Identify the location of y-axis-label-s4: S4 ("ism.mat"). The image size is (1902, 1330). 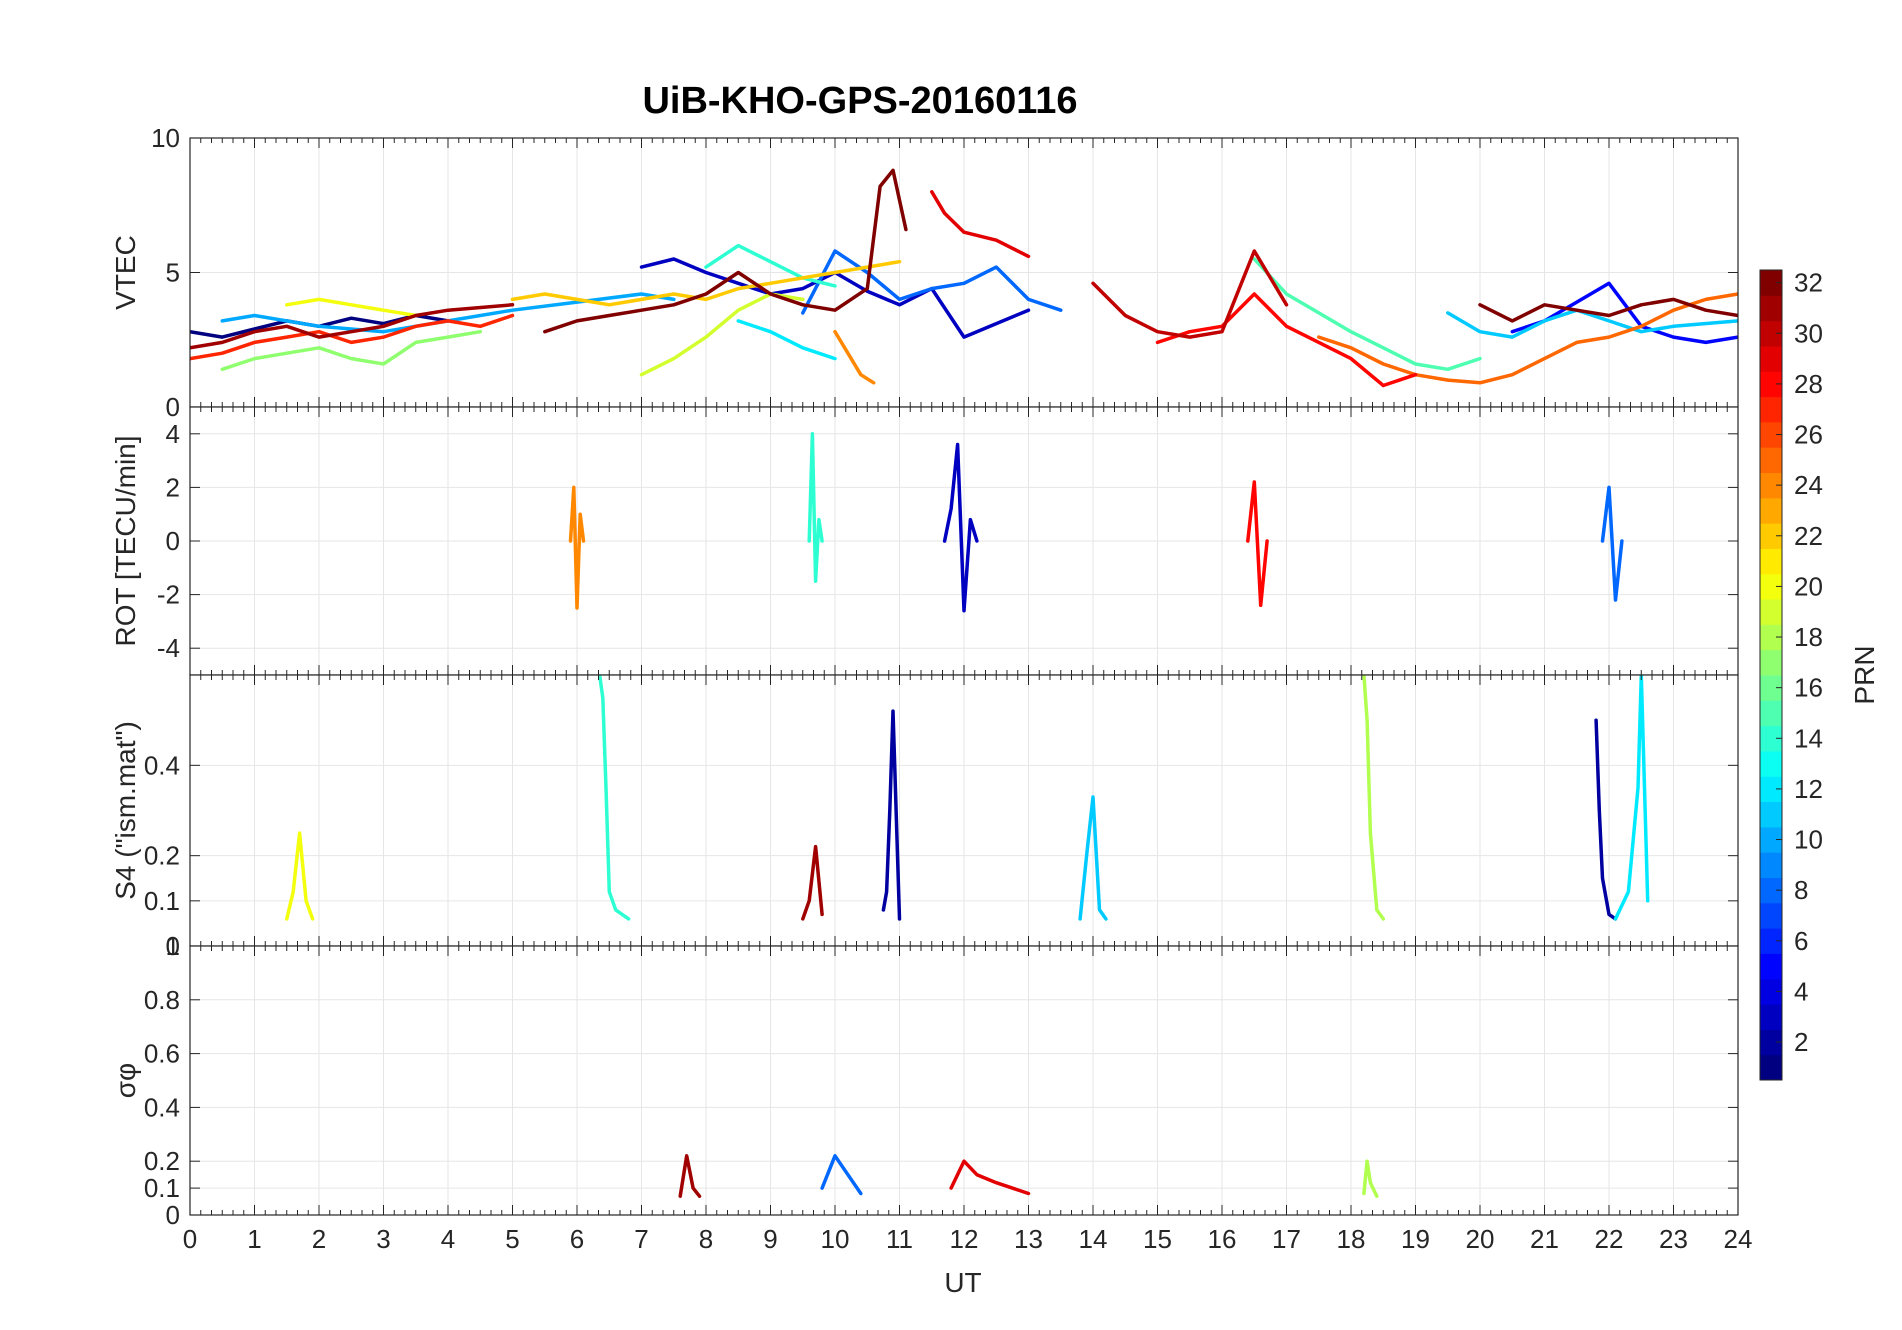
(125, 810).